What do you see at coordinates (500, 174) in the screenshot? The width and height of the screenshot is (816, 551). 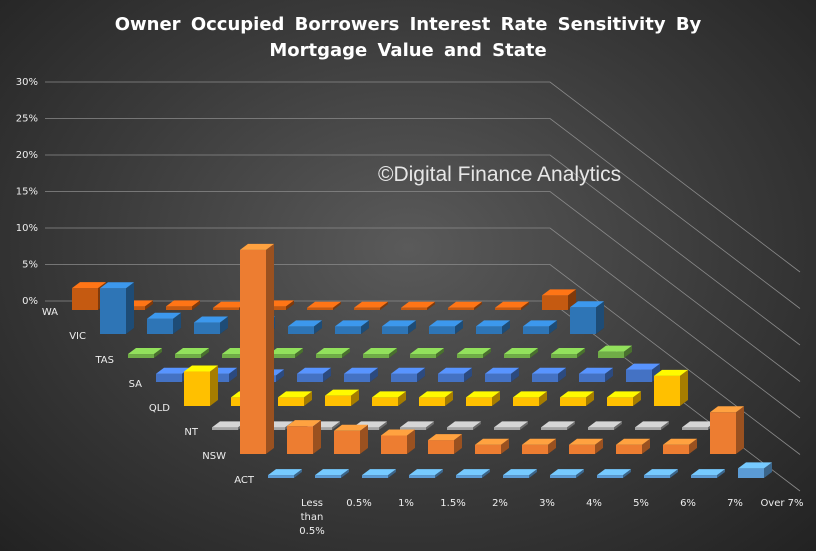 I see `watermark: ©Digital Finance Analytics` at bounding box center [500, 174].